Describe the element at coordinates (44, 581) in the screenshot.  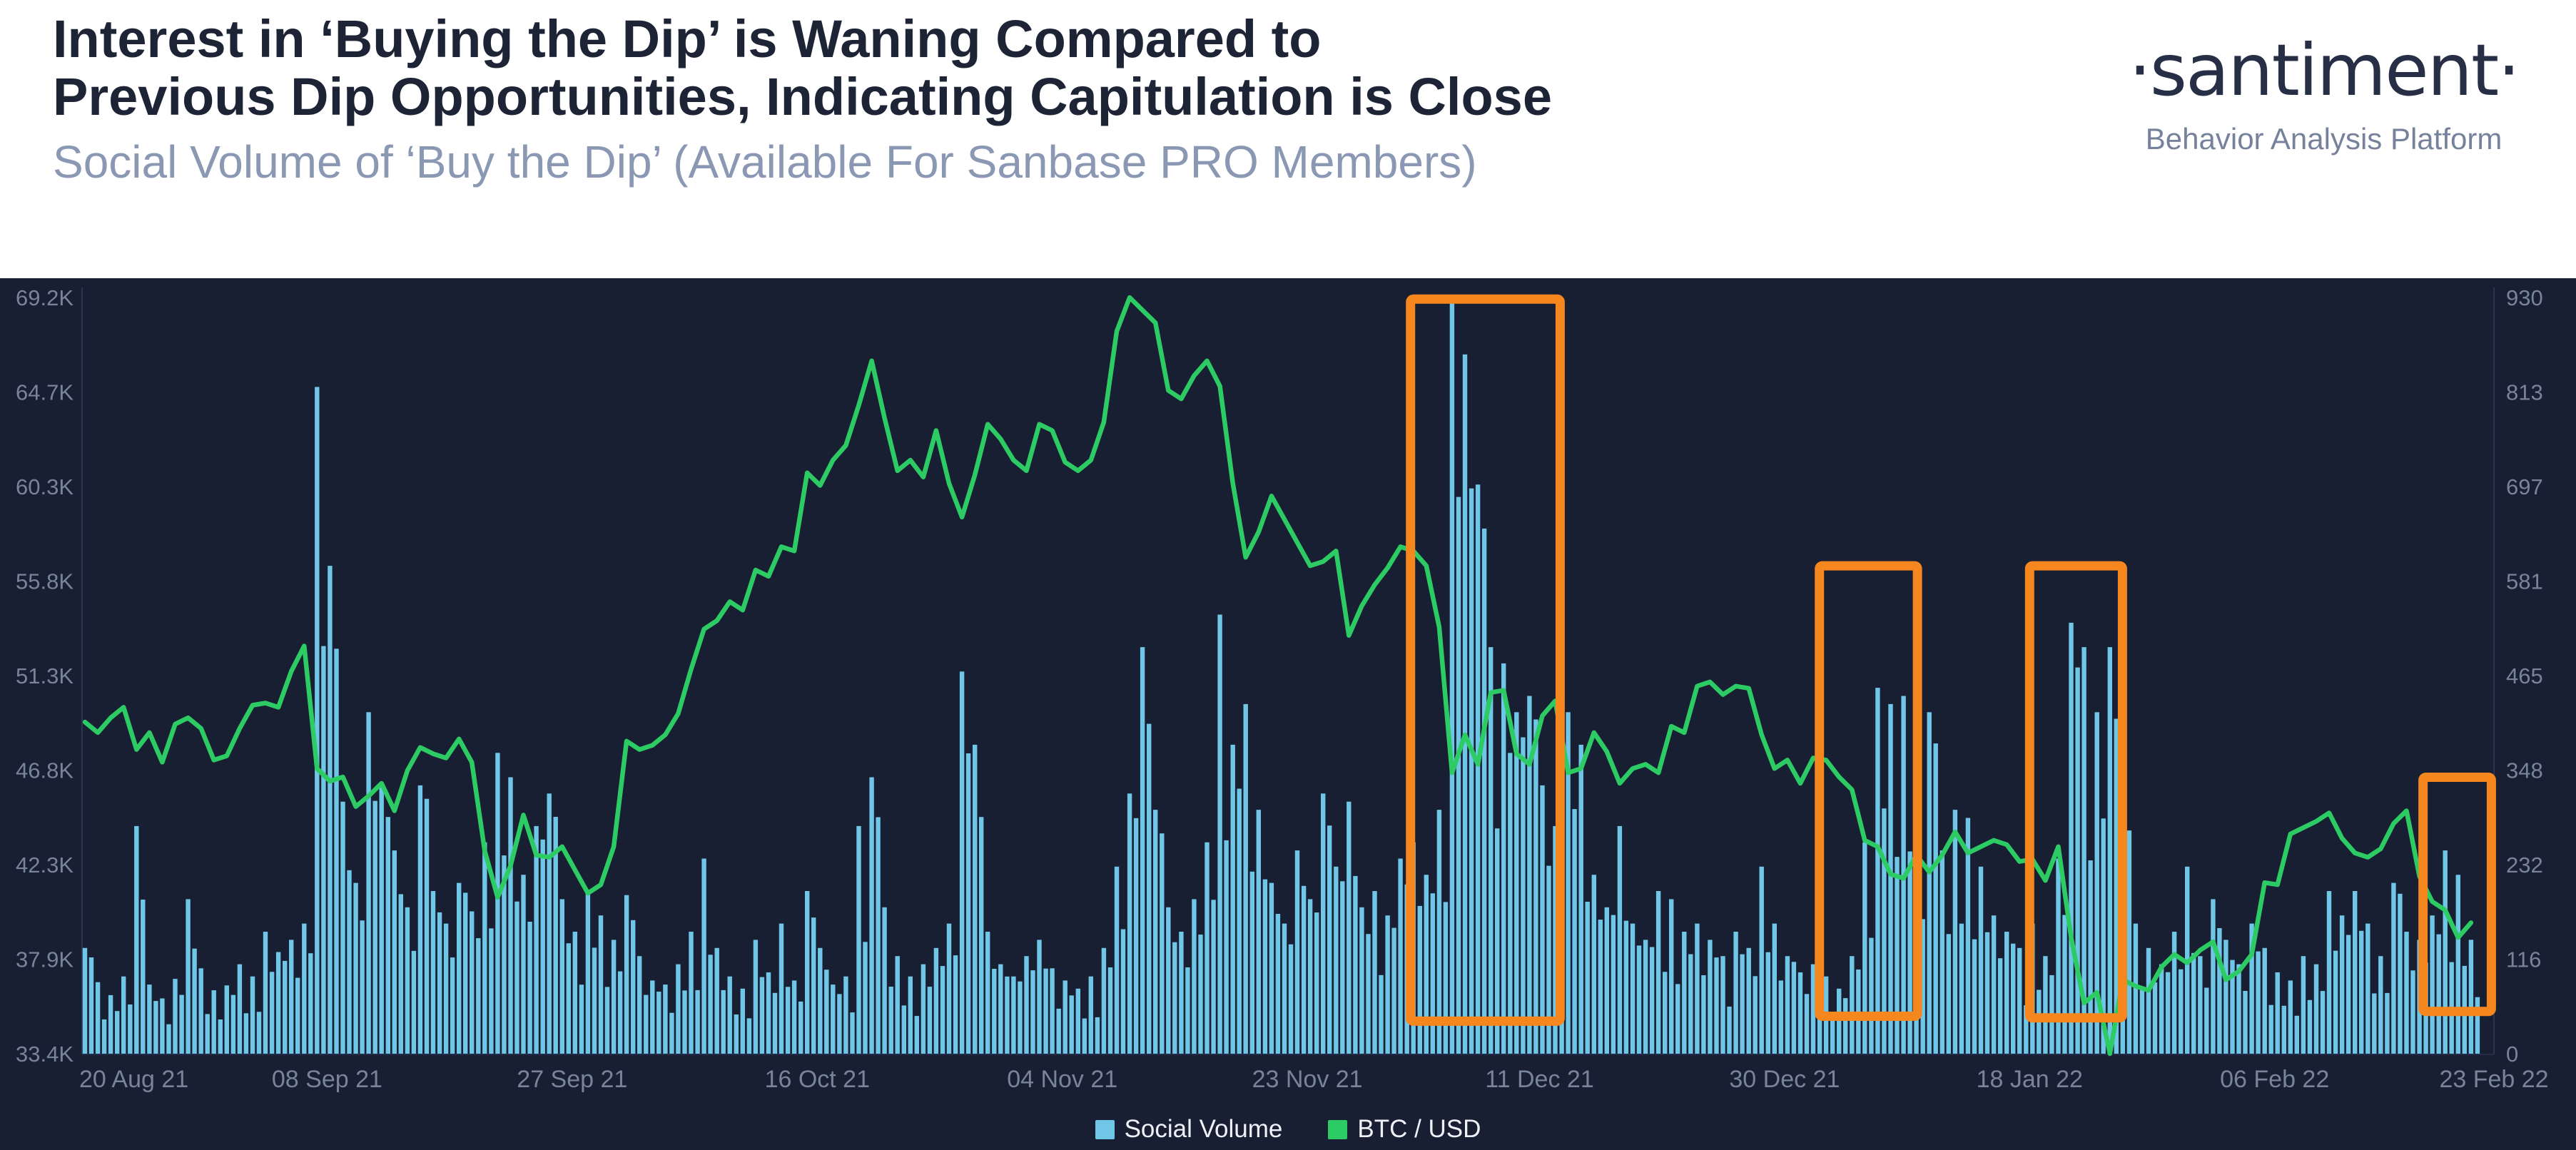
I see `left-axis-tick: 55.8K` at that location.